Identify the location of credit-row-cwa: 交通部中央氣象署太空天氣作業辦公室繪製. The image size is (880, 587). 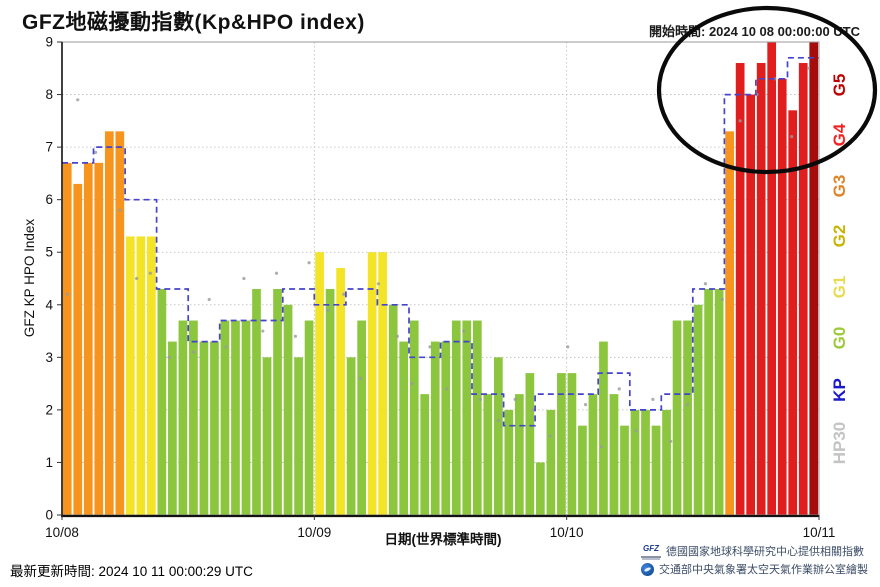
(754, 569).